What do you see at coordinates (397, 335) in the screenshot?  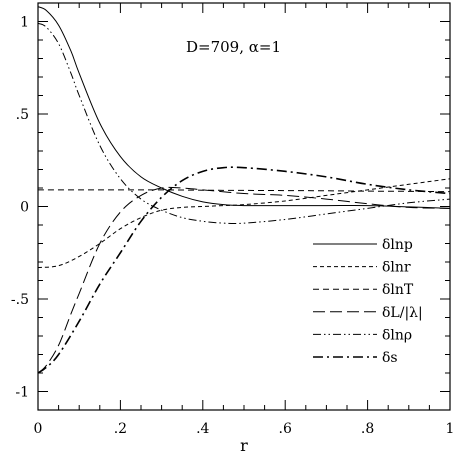 I see `legend-label: δlnρ` at bounding box center [397, 335].